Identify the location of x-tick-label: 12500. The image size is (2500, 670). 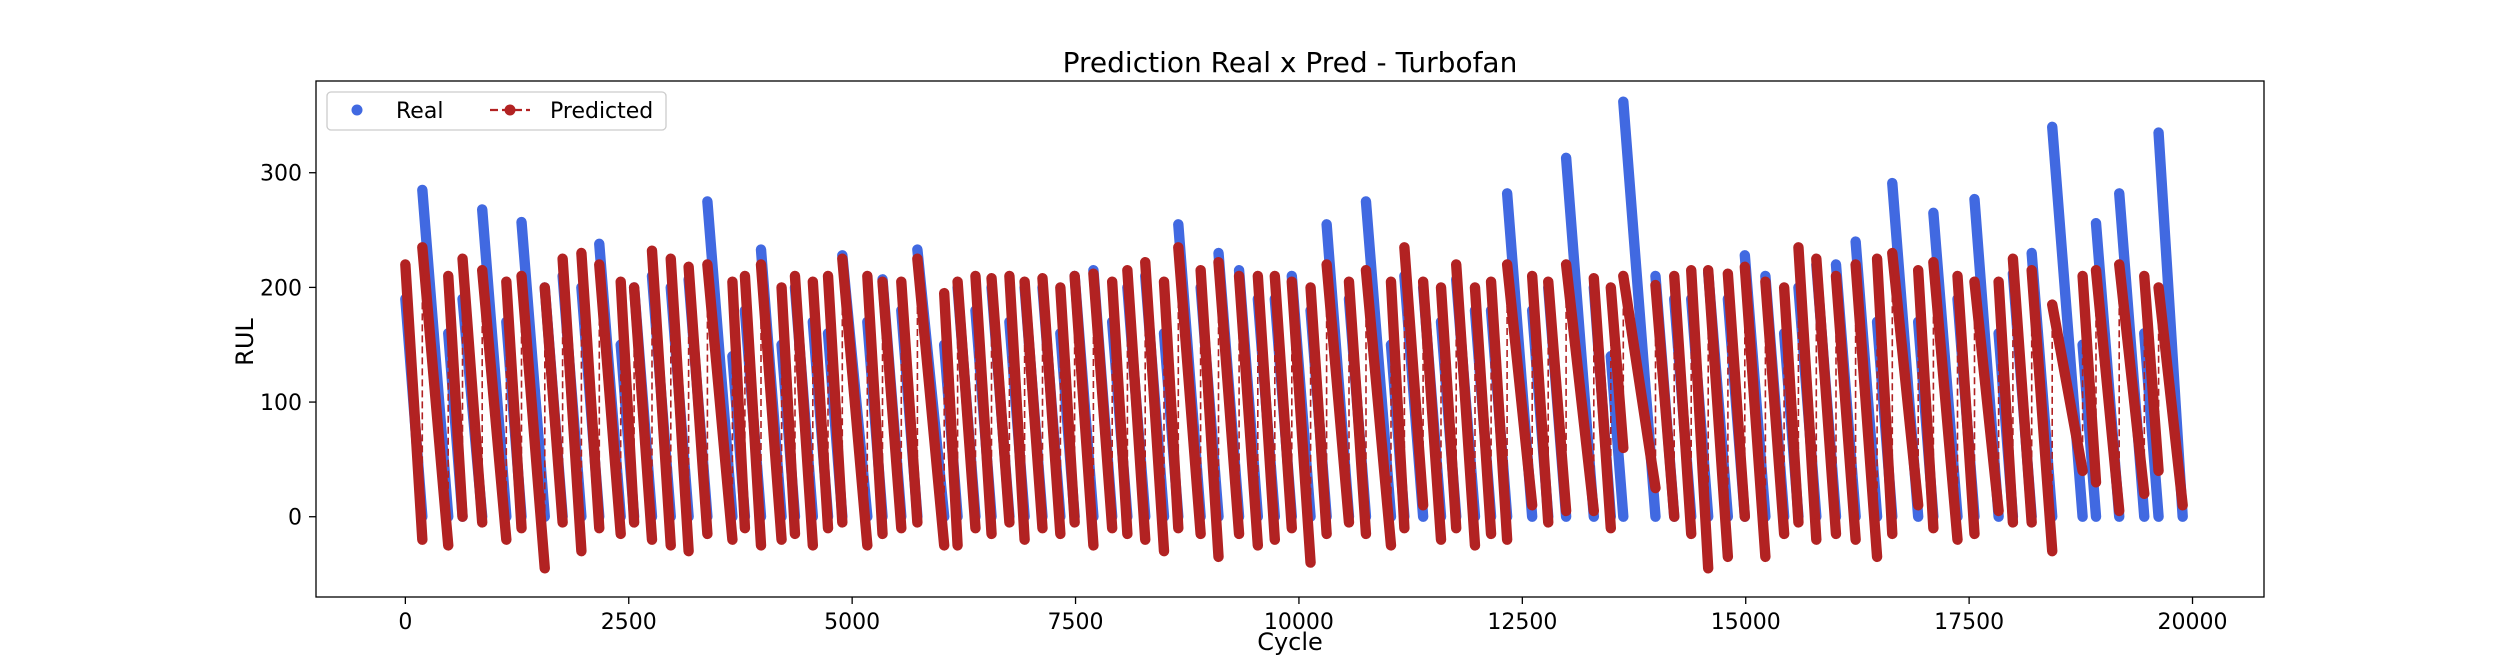
(1522, 622).